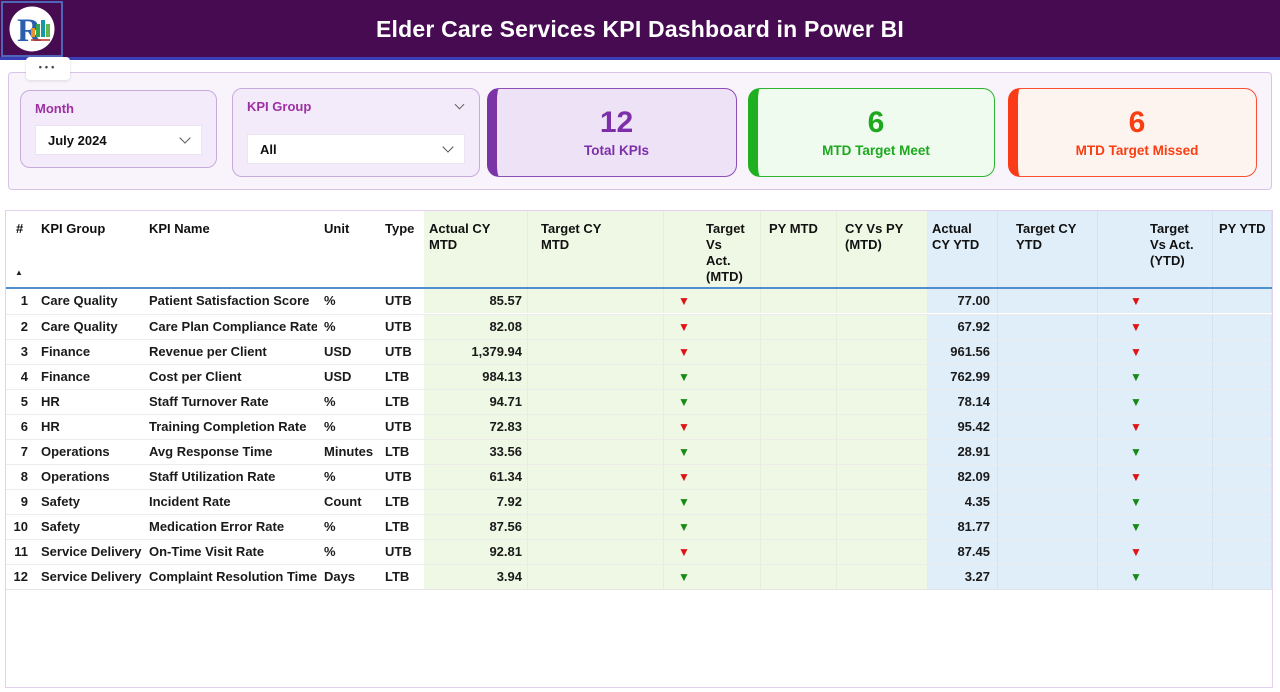 The width and height of the screenshot is (1280, 692). What do you see at coordinates (963, 377) in the screenshot?
I see `cell-actual_ytd: 762.99` at bounding box center [963, 377].